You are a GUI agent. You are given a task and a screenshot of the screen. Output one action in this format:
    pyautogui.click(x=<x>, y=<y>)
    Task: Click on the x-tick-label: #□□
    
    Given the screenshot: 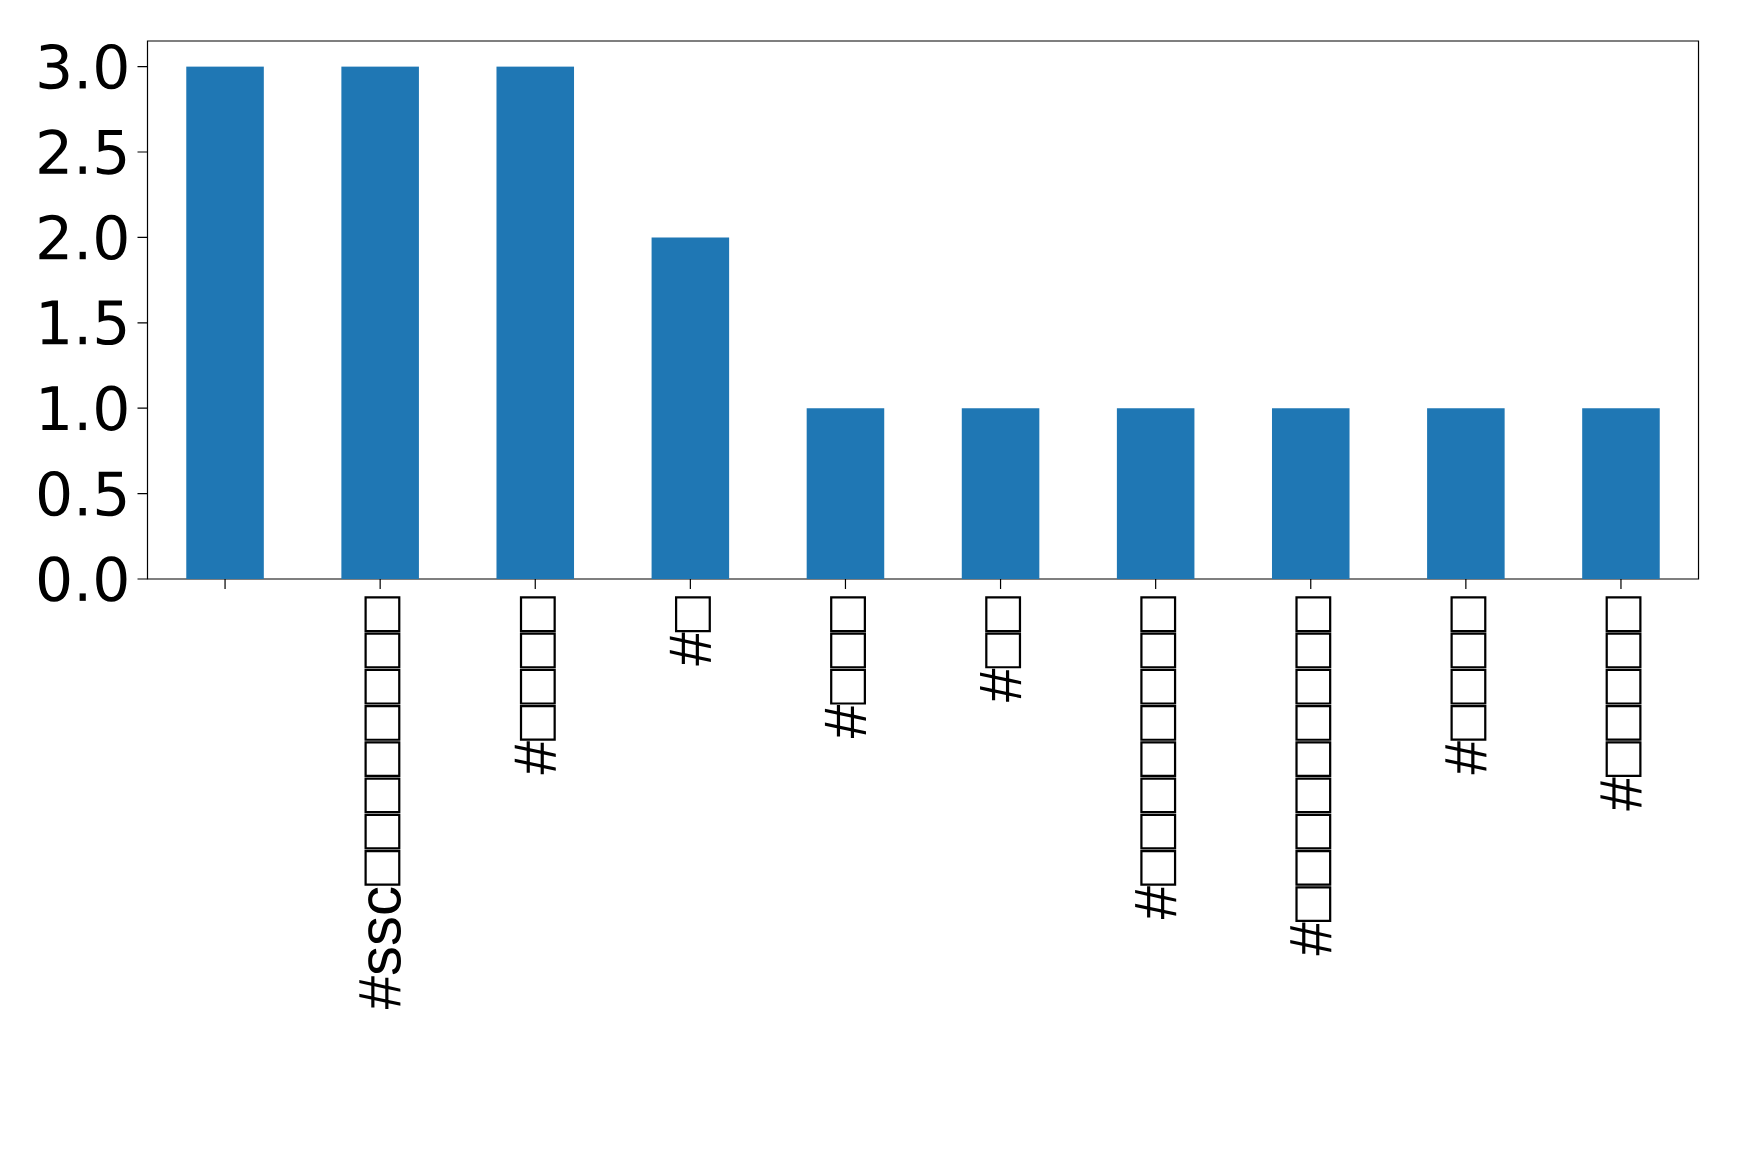 What is the action you would take?
    pyautogui.click(x=1001, y=649)
    